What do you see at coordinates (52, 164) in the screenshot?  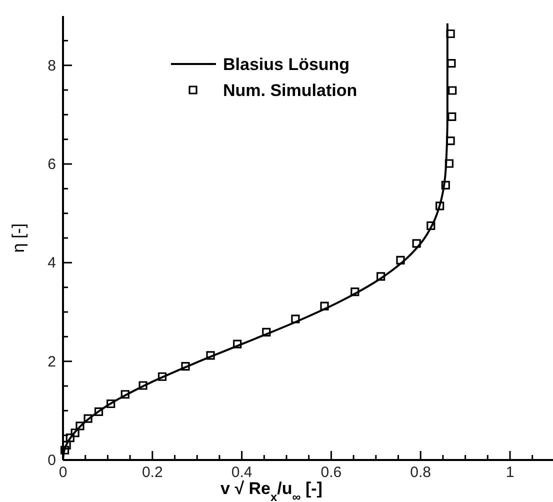 I see `y-tick-label: 6` at bounding box center [52, 164].